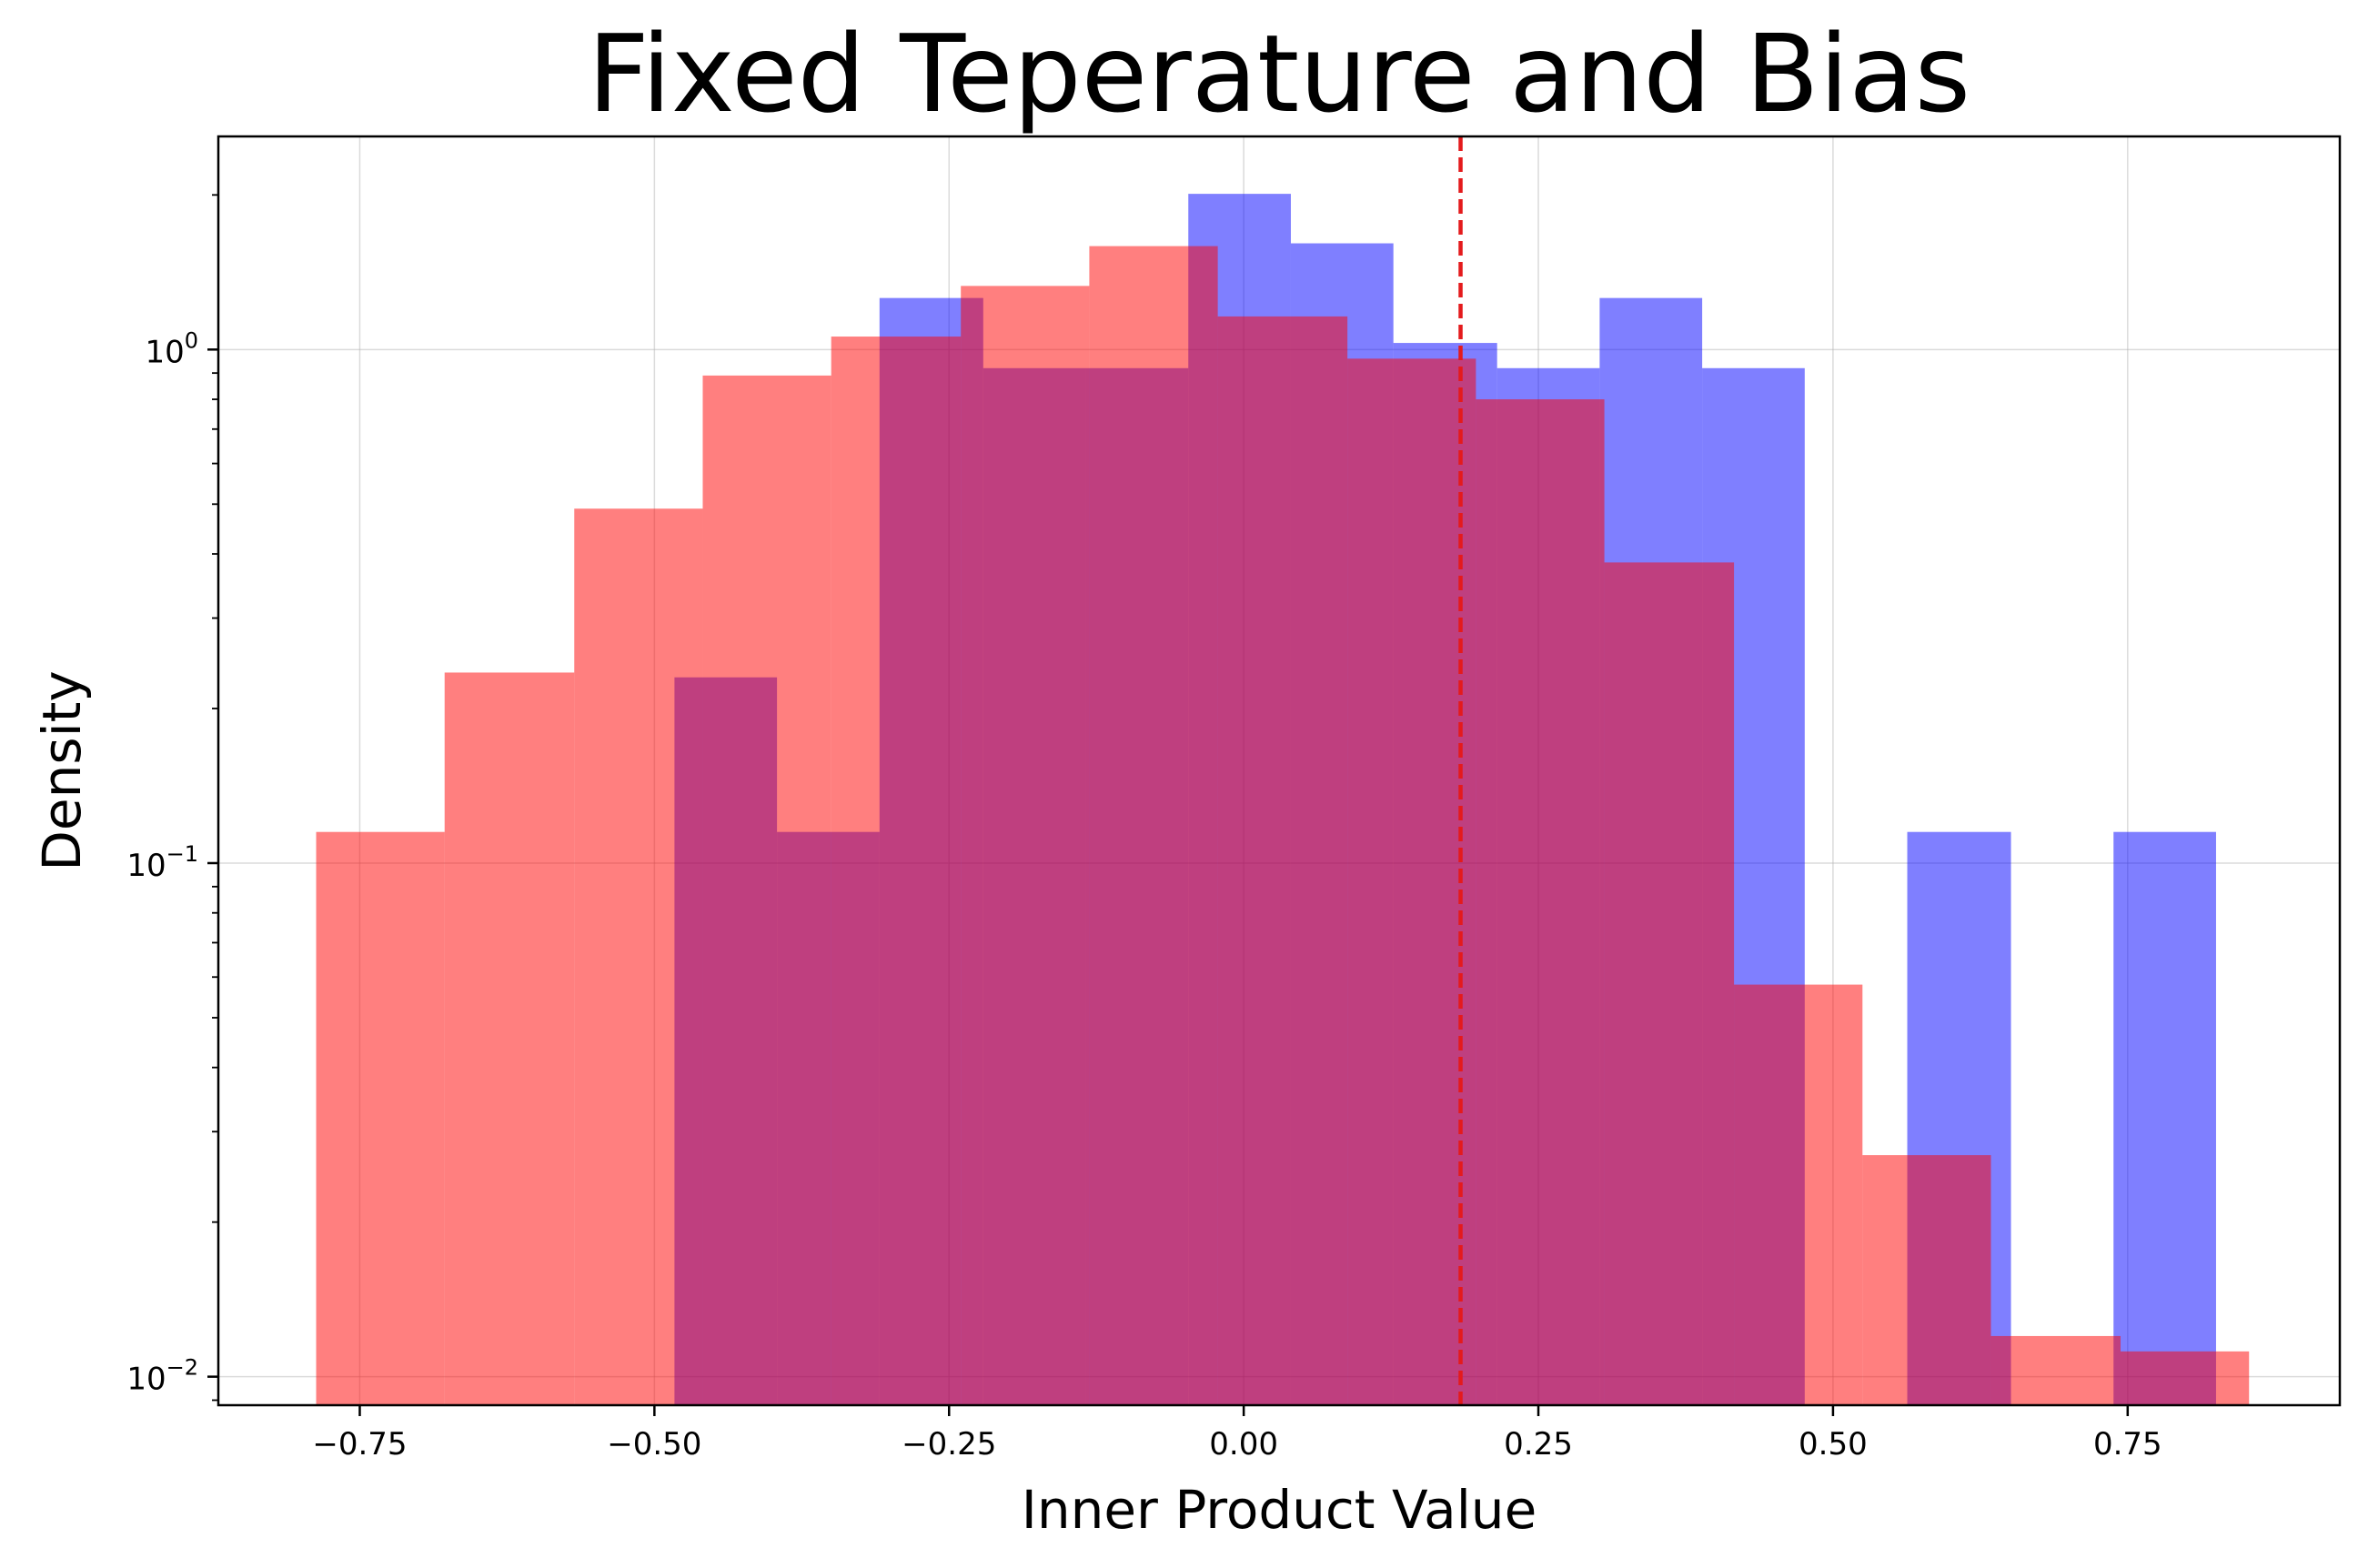 The height and width of the screenshot is (1568, 2358). What do you see at coordinates (654, 1444) in the screenshot?
I see `x-tick-label: −0.50` at bounding box center [654, 1444].